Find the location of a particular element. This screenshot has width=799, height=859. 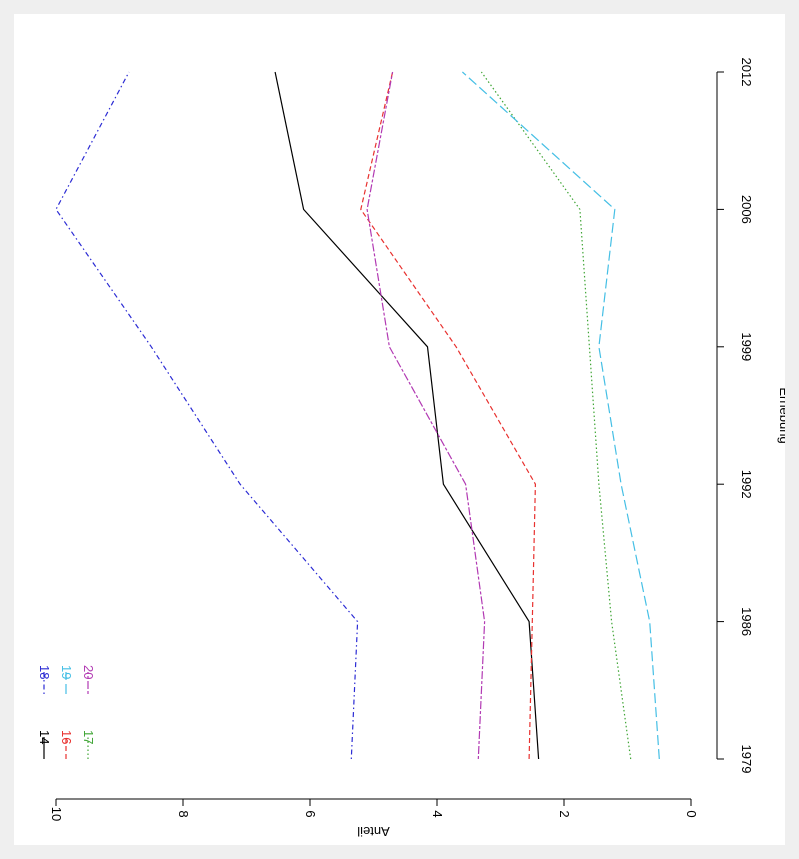

value-tick-label: 4 is located at coordinates (437, 813).